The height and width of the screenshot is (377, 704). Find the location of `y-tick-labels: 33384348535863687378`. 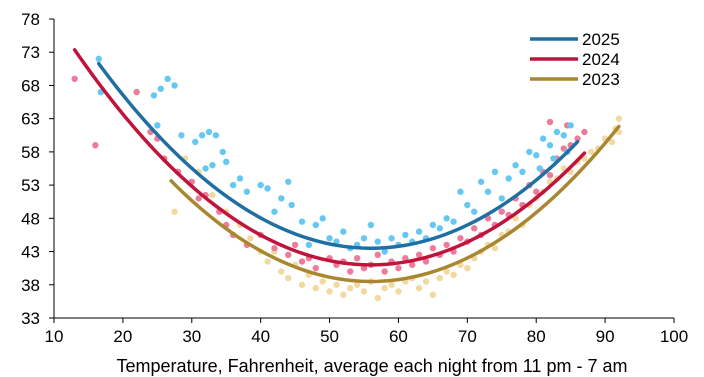

y-tick-labels: 33384348535863687378 is located at coordinates (37, 169).